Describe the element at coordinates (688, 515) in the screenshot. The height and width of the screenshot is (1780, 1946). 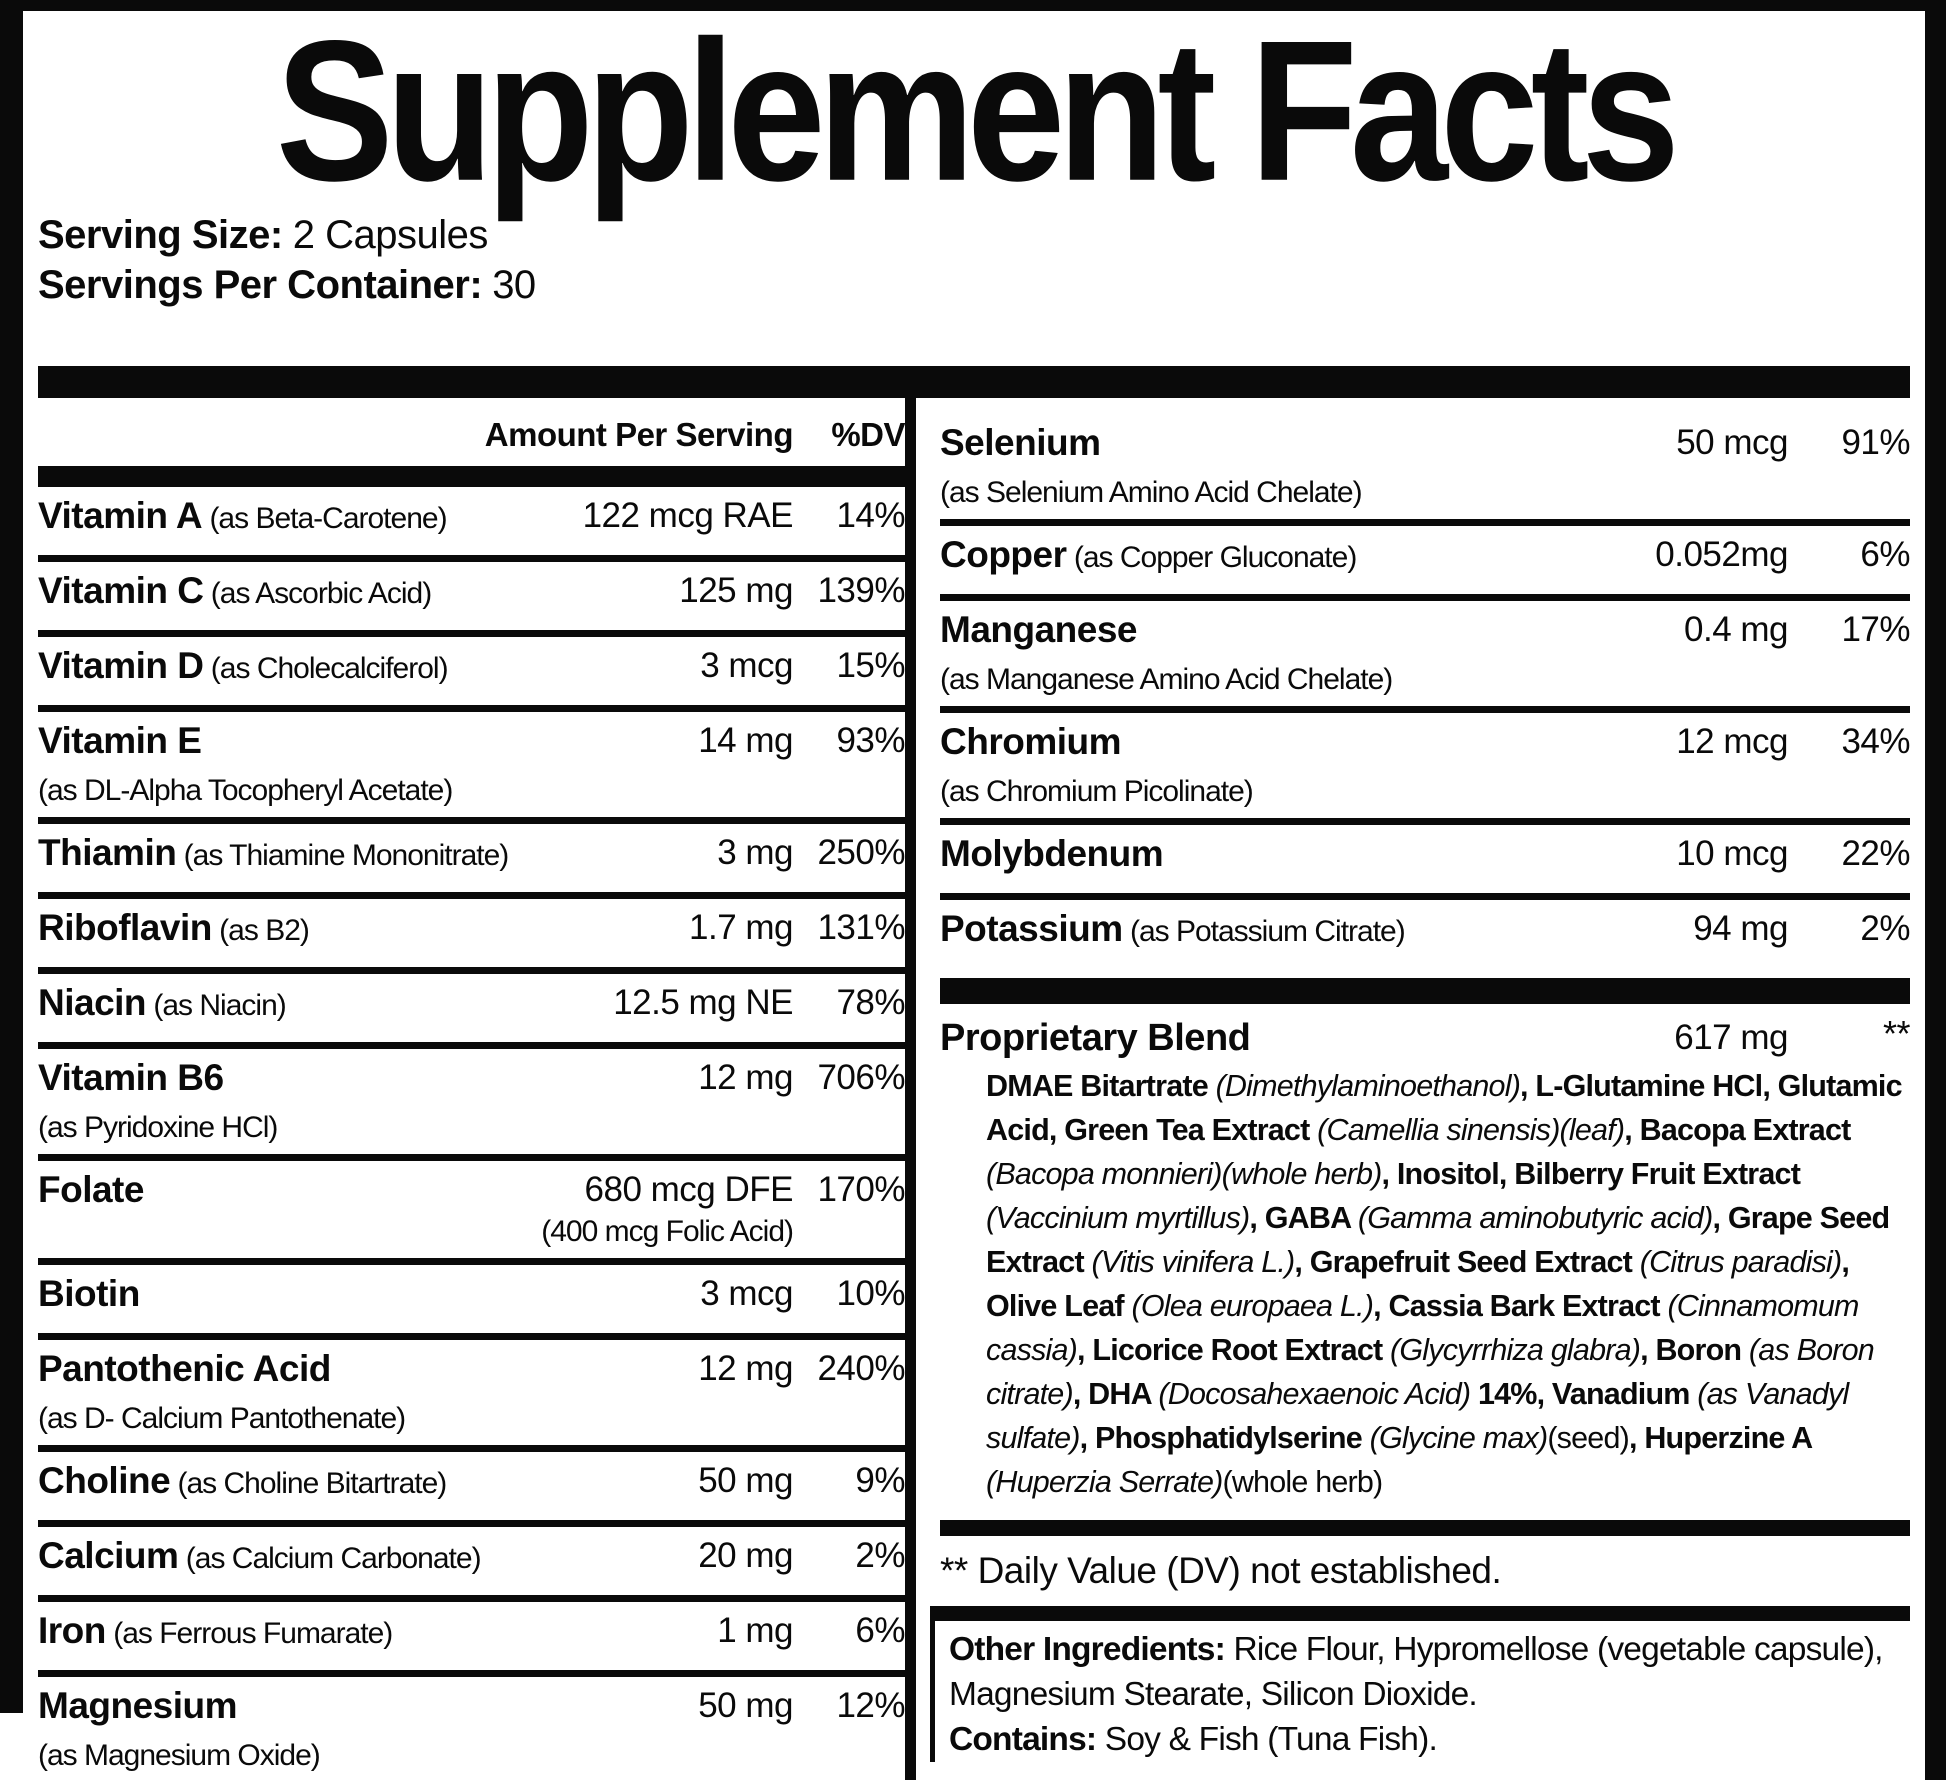
I see `nutrient-amount: 122 mcg RAE` at that location.